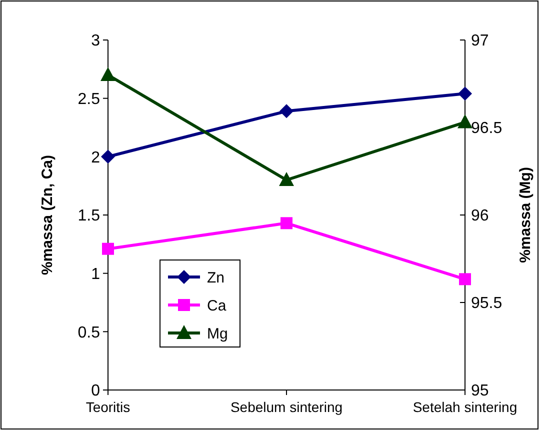 The height and width of the screenshot is (438, 547). What do you see at coordinates (95, 274) in the screenshot?
I see `y-tick-label: 1` at bounding box center [95, 274].